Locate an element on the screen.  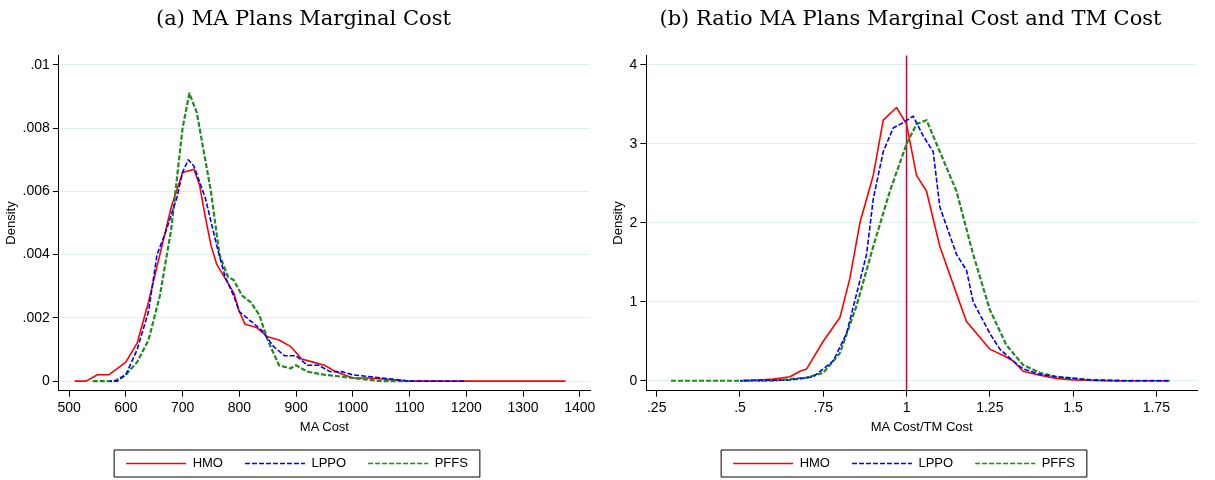
x-tick-label: 1 is located at coordinates (906, 406).